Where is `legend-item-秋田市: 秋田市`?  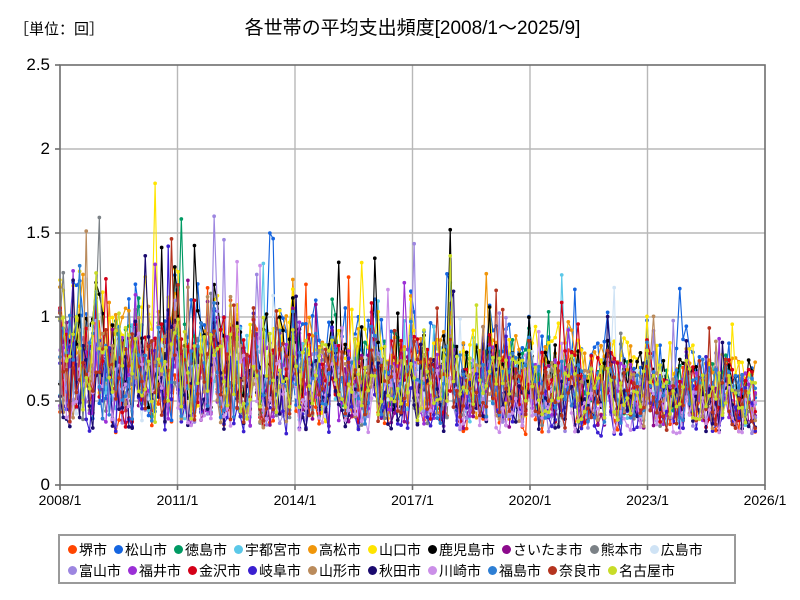 legend-item-秋田市: 秋田市 is located at coordinates (394, 571).